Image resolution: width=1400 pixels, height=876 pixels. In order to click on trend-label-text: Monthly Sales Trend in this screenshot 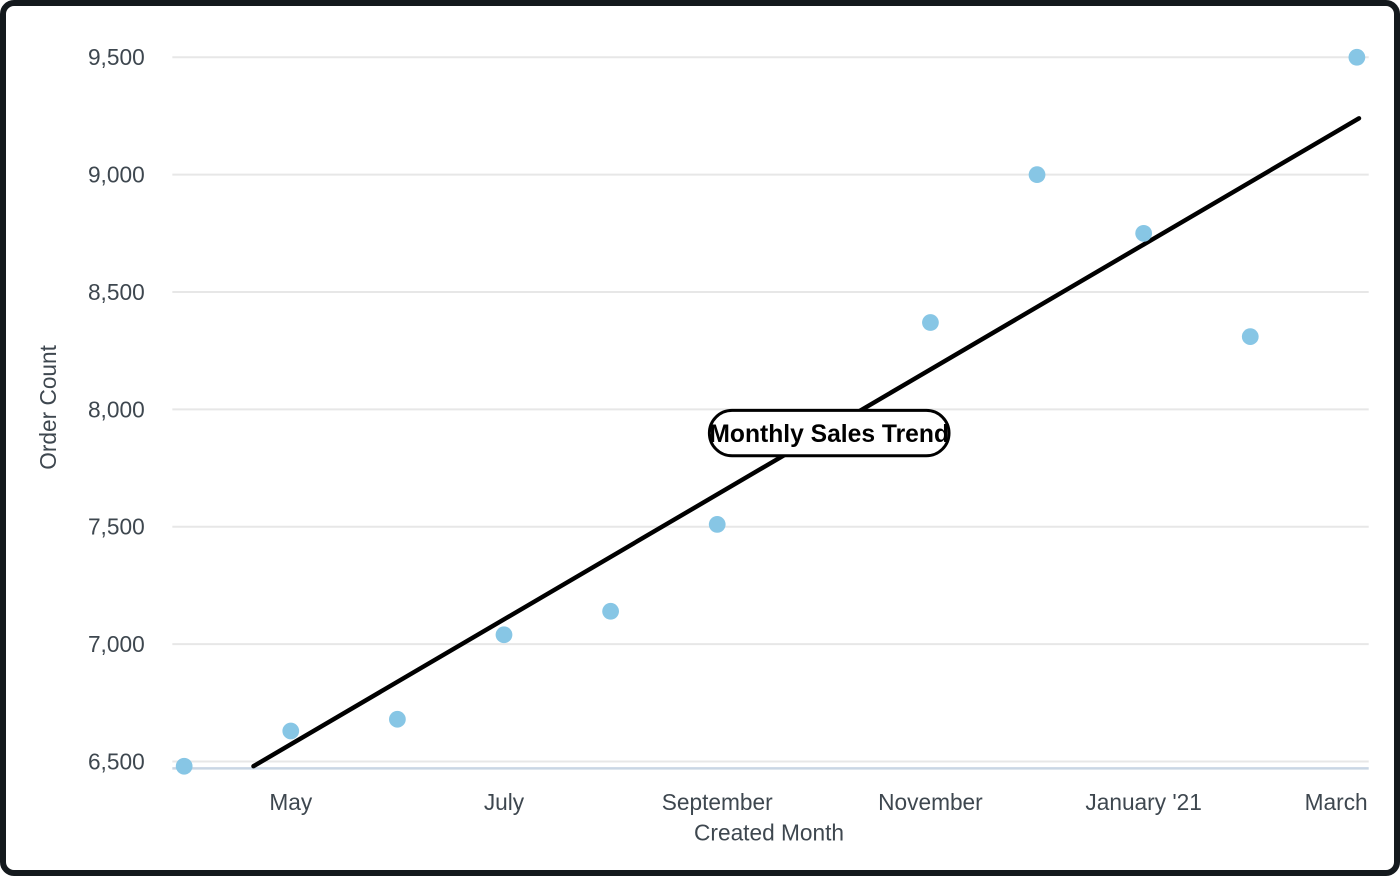, I will do `click(829, 434)`.